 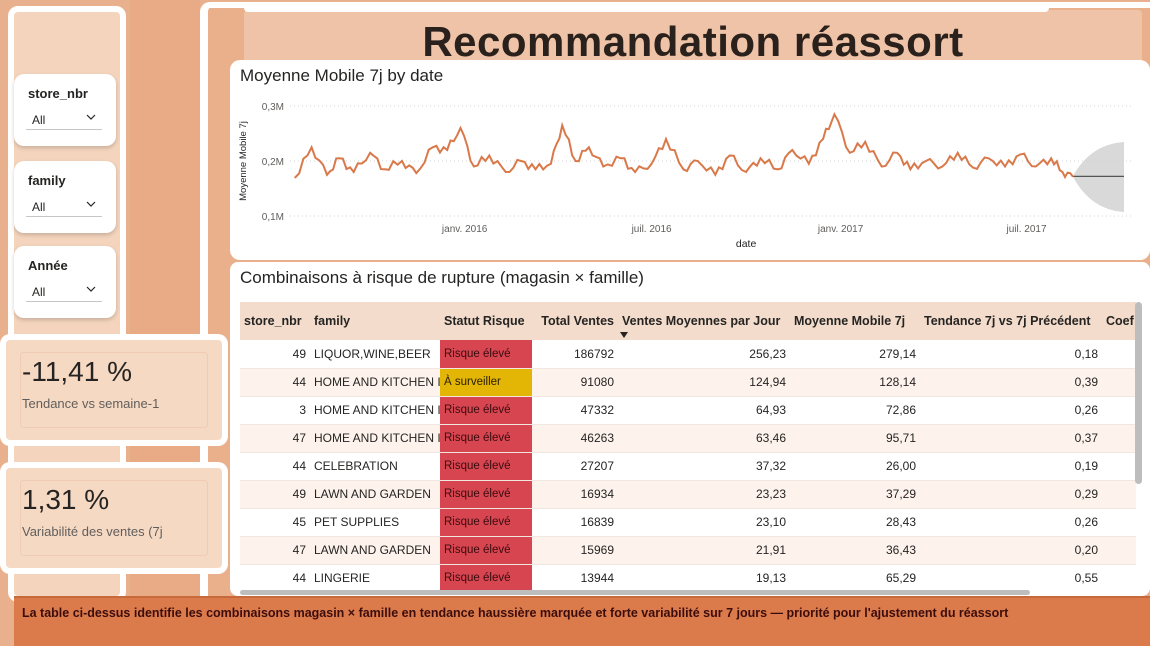 What do you see at coordinates (575, 321) in the screenshot?
I see `col-total-ventes: Total Ventes` at bounding box center [575, 321].